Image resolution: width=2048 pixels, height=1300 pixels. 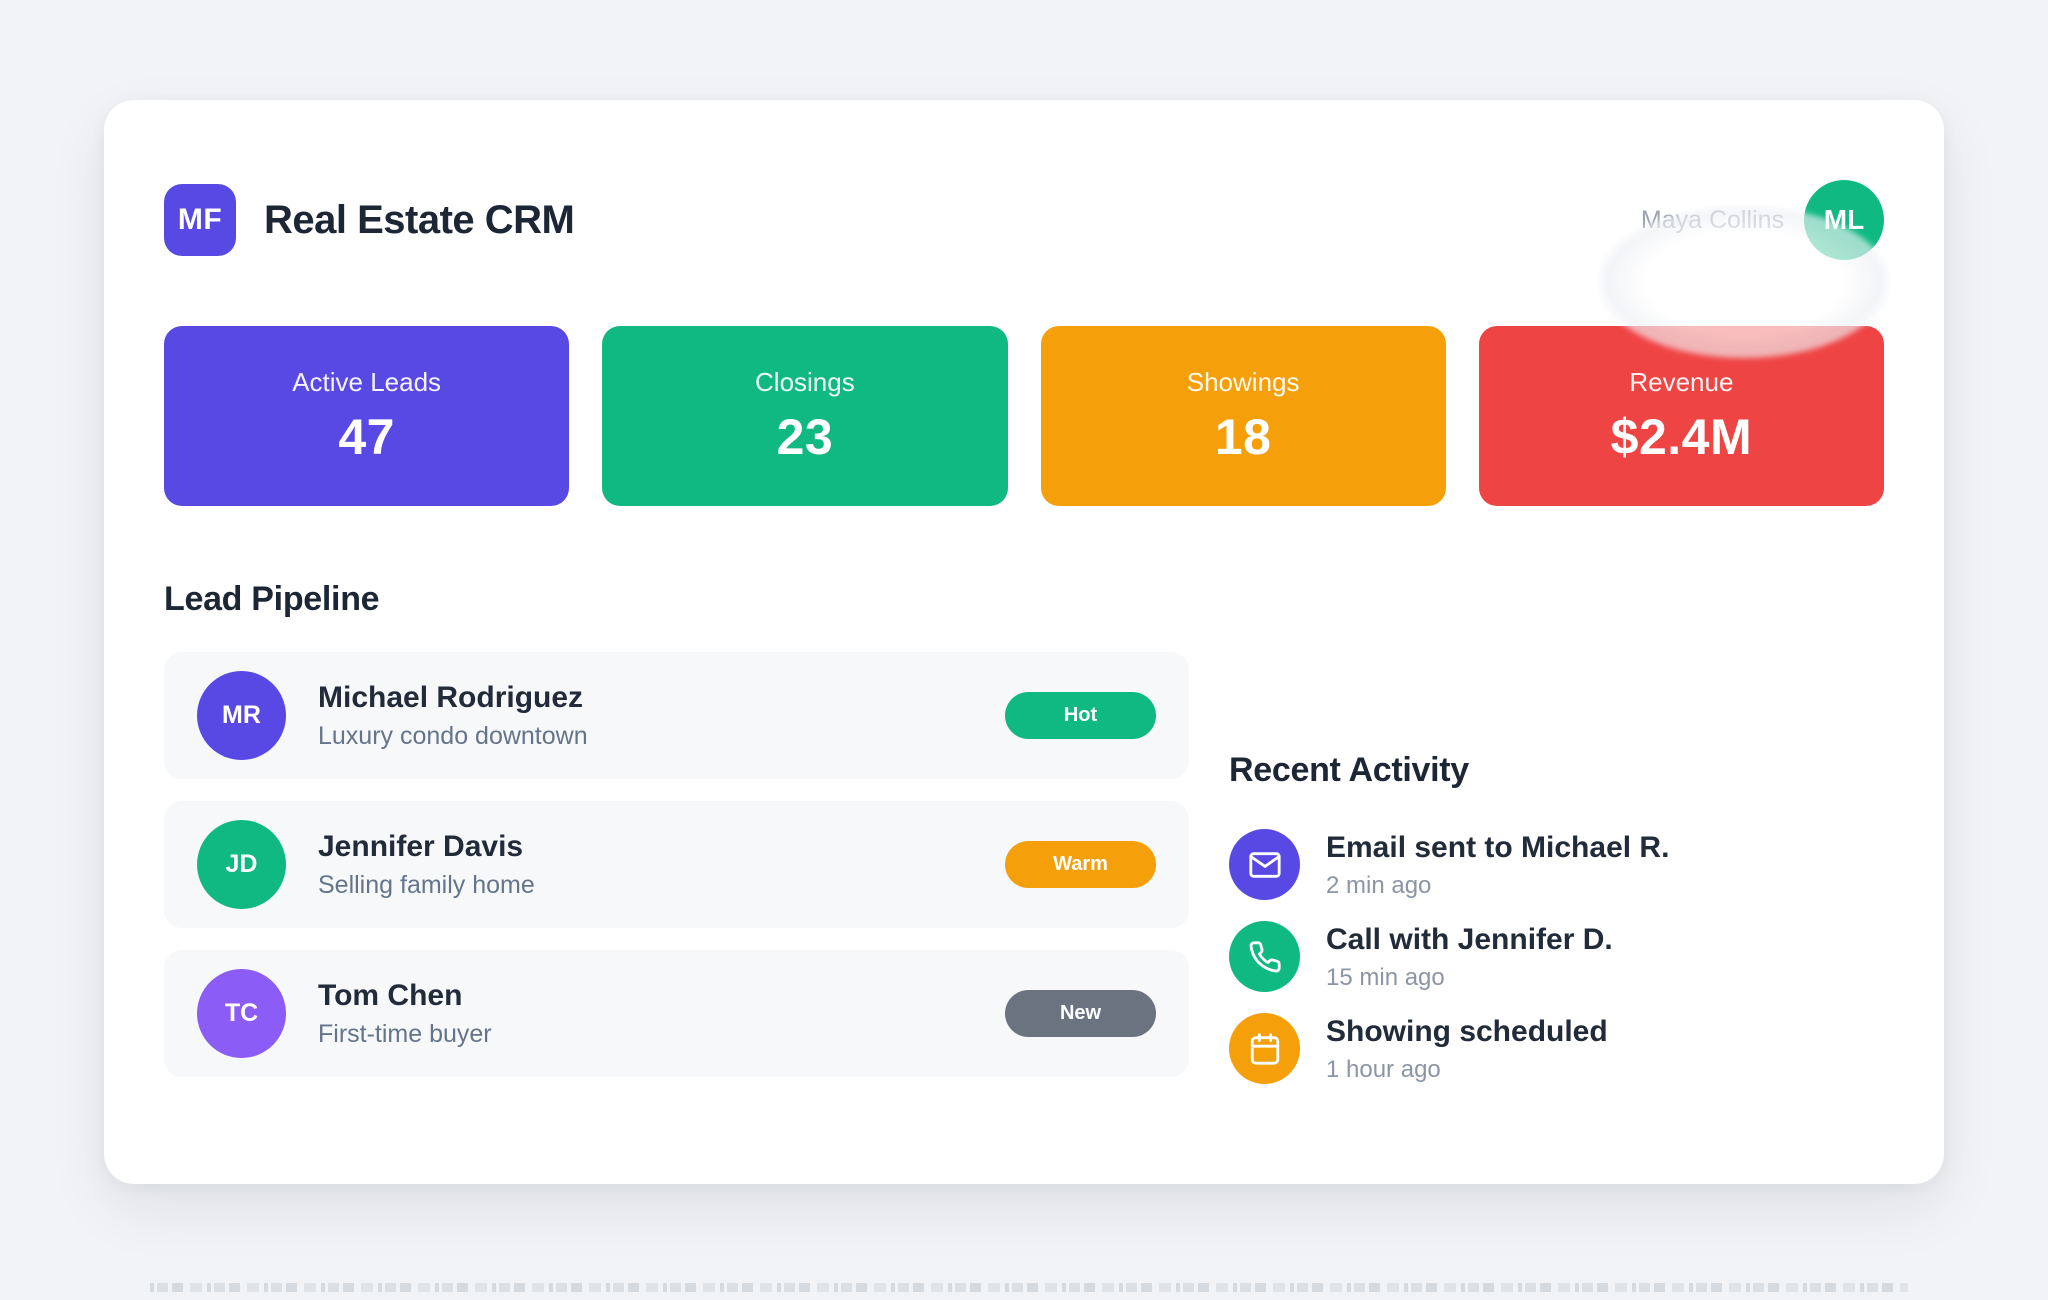 What do you see at coordinates (405, 1033) in the screenshot?
I see `lead-detail: First-time buyer` at bounding box center [405, 1033].